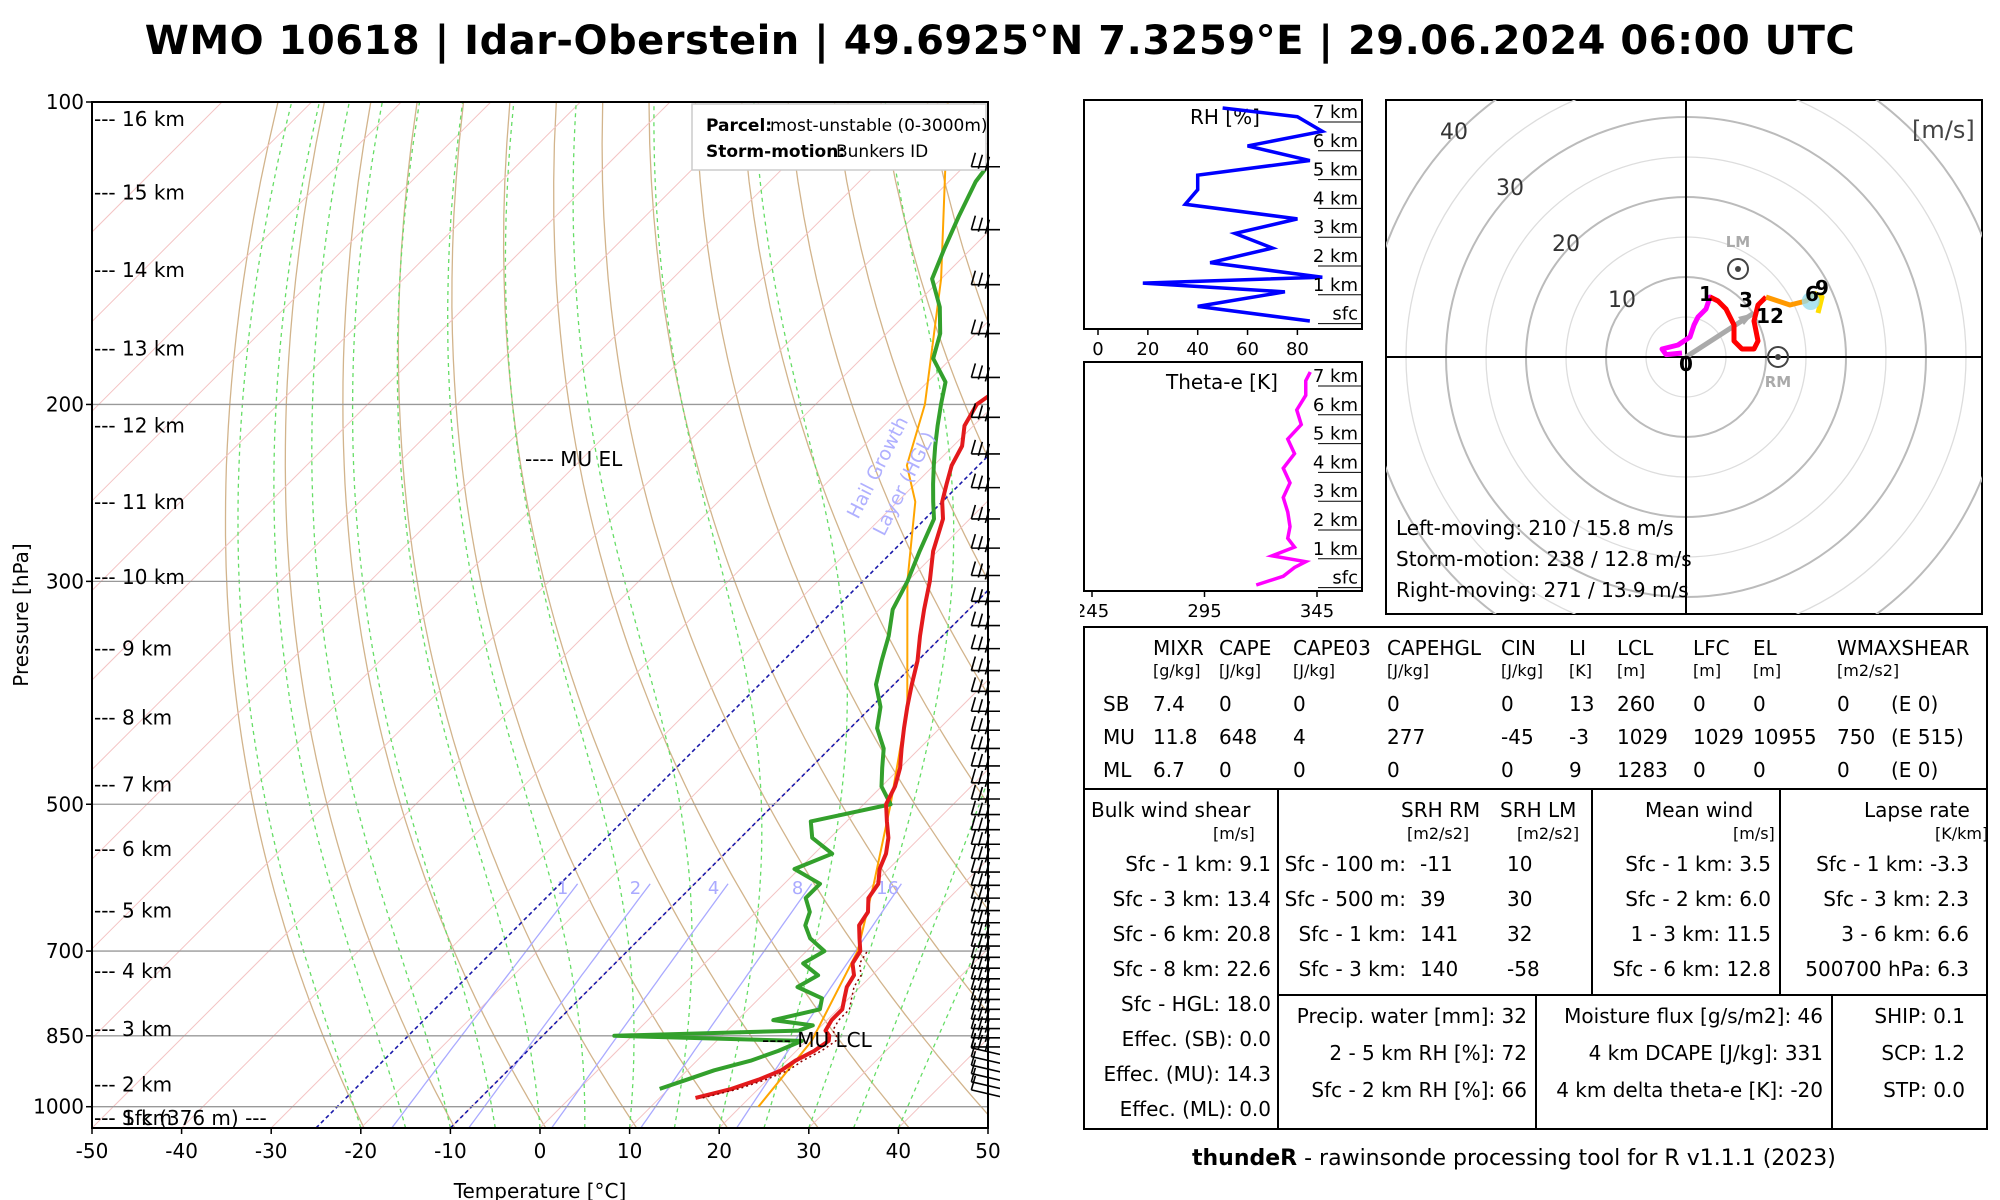 The width and height of the screenshot is (2000, 1200). What do you see at coordinates (775, 152) in the screenshot?
I see `storm-legend-label: Storm-motion:` at bounding box center [775, 152].